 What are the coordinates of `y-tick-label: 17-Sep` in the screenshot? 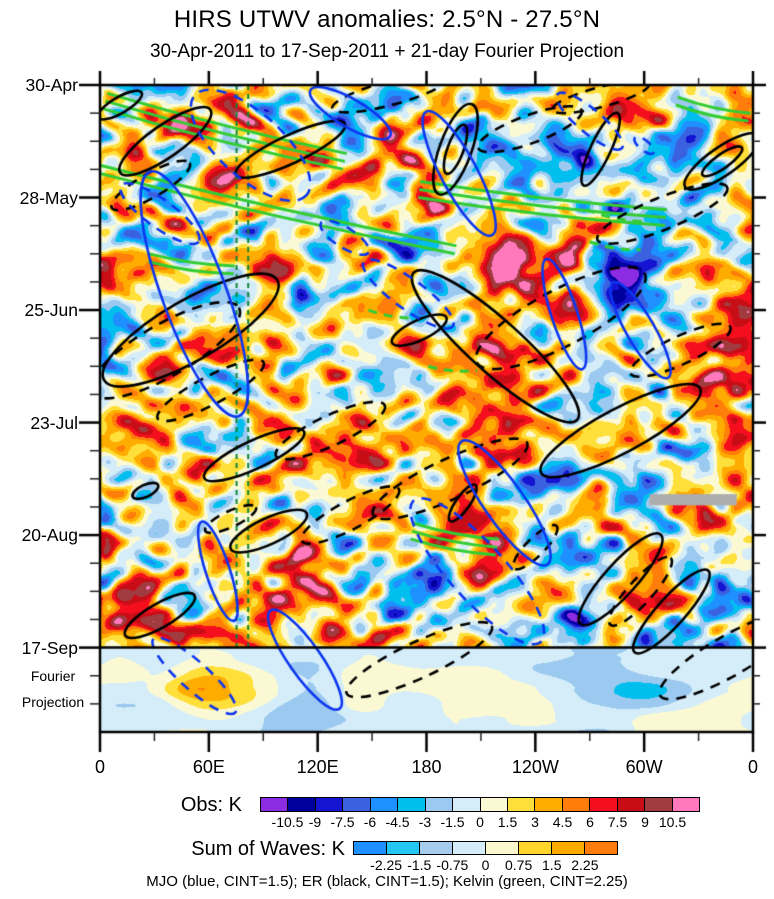 It's located at (49, 647).